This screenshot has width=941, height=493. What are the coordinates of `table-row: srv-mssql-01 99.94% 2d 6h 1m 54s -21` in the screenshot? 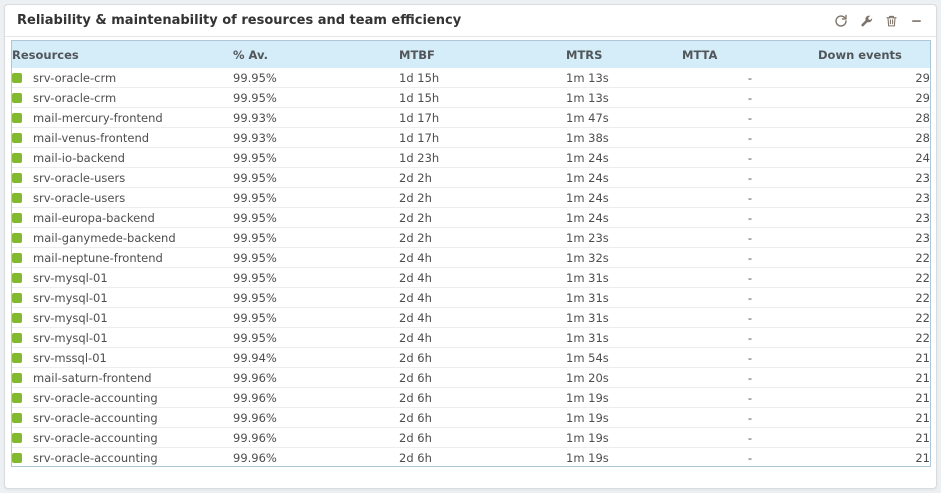 It's located at (471, 357).